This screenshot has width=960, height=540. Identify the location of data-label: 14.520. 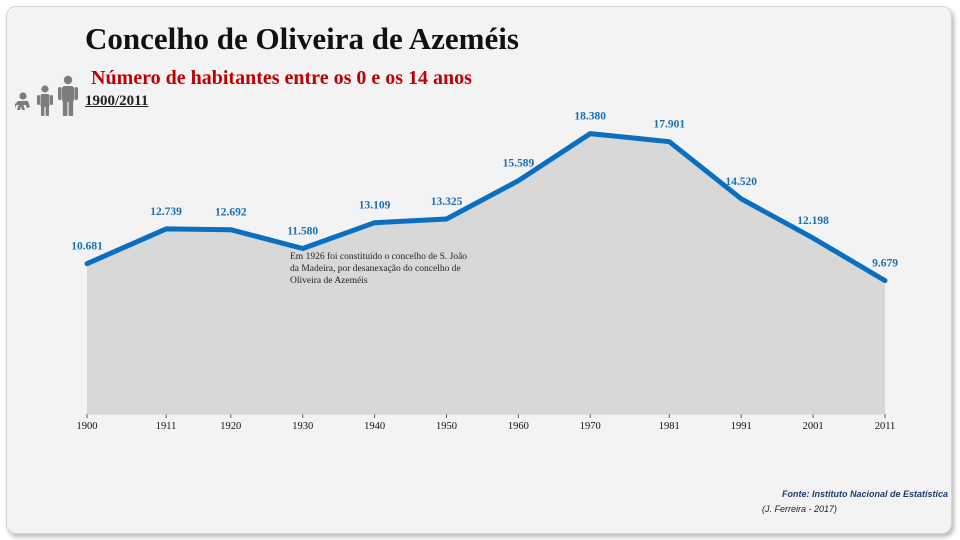
(741, 182).